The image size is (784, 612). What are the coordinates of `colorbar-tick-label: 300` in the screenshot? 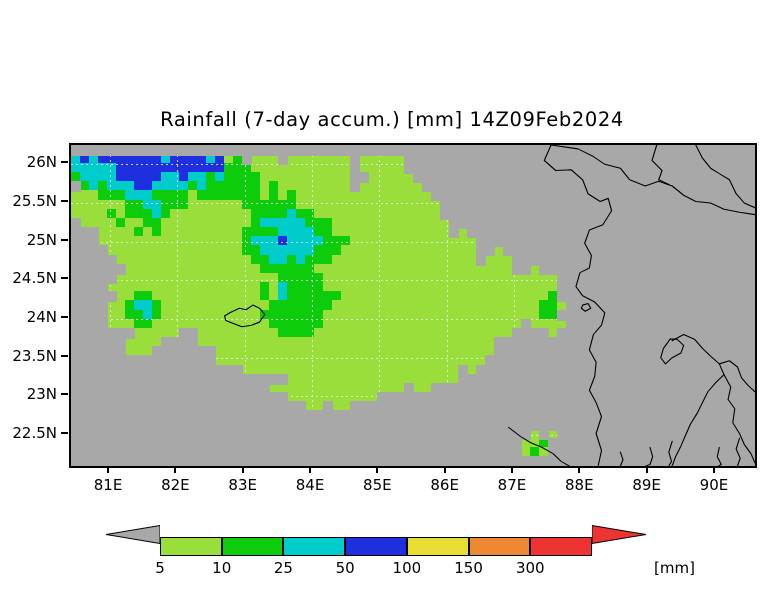 It's located at (530, 568).